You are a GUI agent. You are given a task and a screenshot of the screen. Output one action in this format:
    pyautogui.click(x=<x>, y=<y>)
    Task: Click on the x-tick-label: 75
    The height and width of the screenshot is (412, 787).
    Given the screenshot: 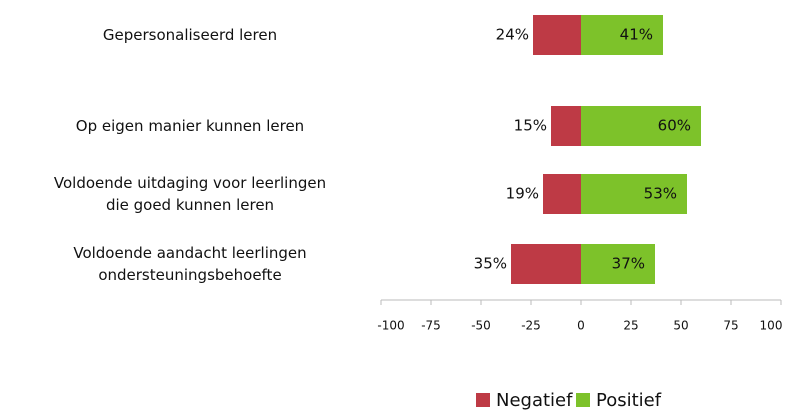 What is the action you would take?
    pyautogui.click(x=730, y=326)
    